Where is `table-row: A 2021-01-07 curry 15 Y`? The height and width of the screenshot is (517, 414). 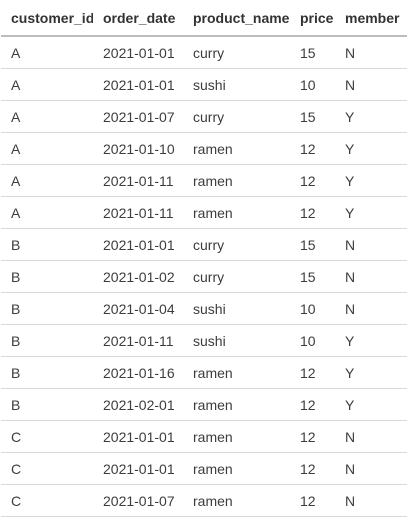
table-row: A 2021-01-07 curry 15 Y is located at coordinates (204, 116).